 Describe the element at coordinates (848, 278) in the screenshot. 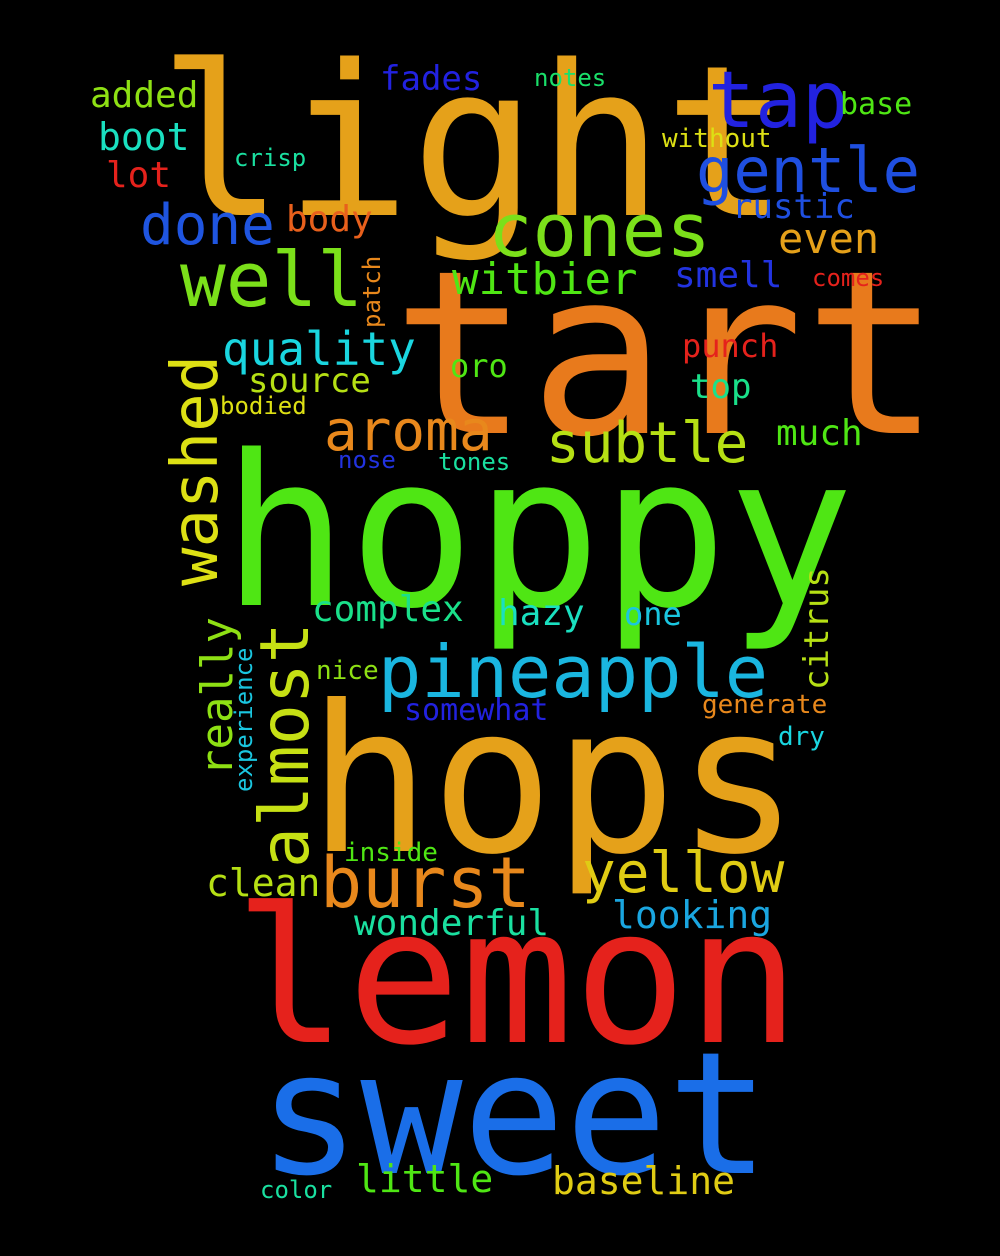

I see `word-comes: comes` at that location.